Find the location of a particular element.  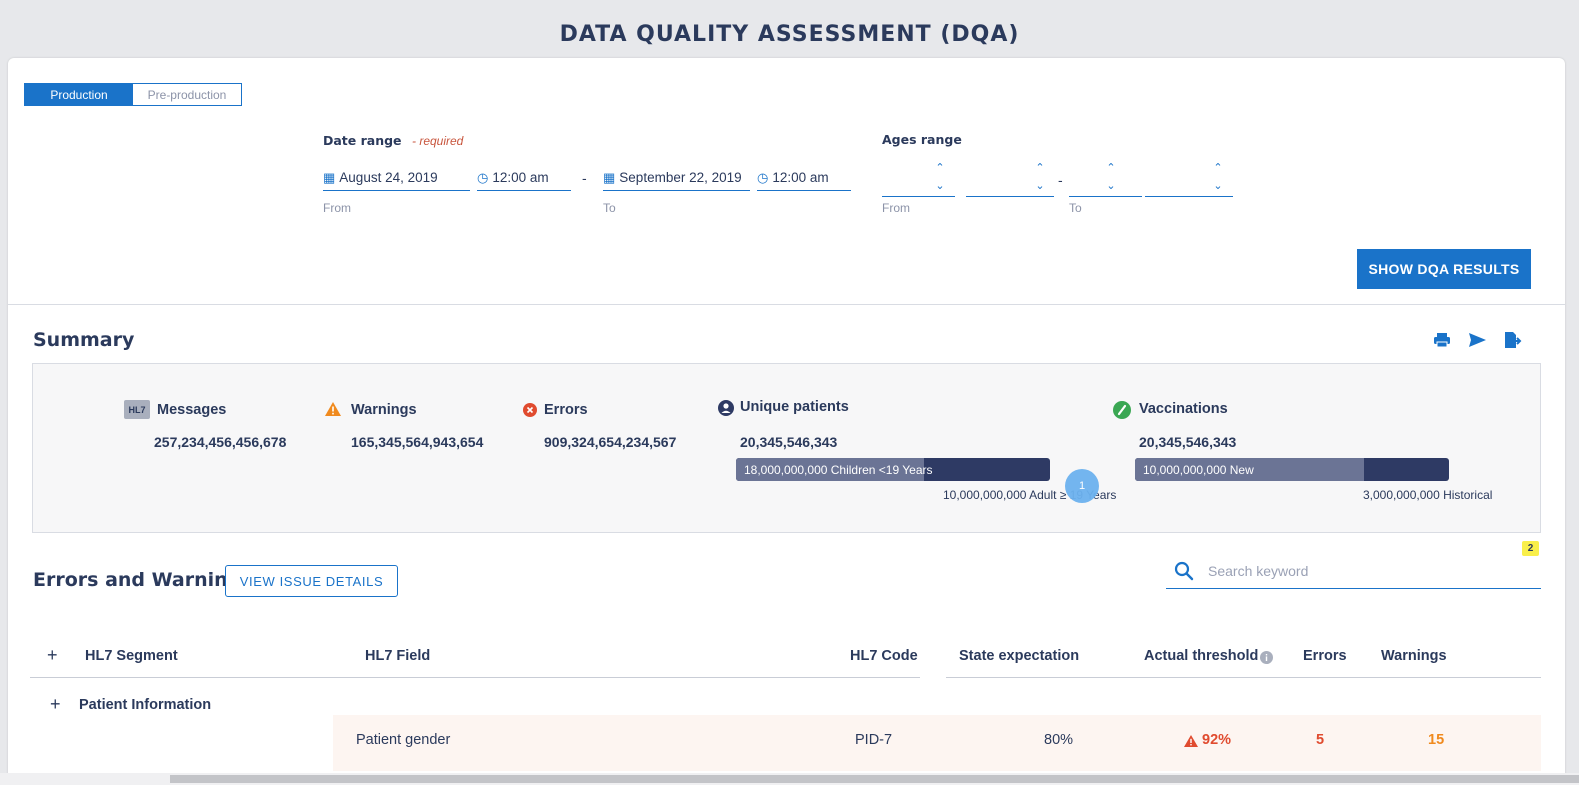

errors-label: Errors is located at coordinates (566, 410).